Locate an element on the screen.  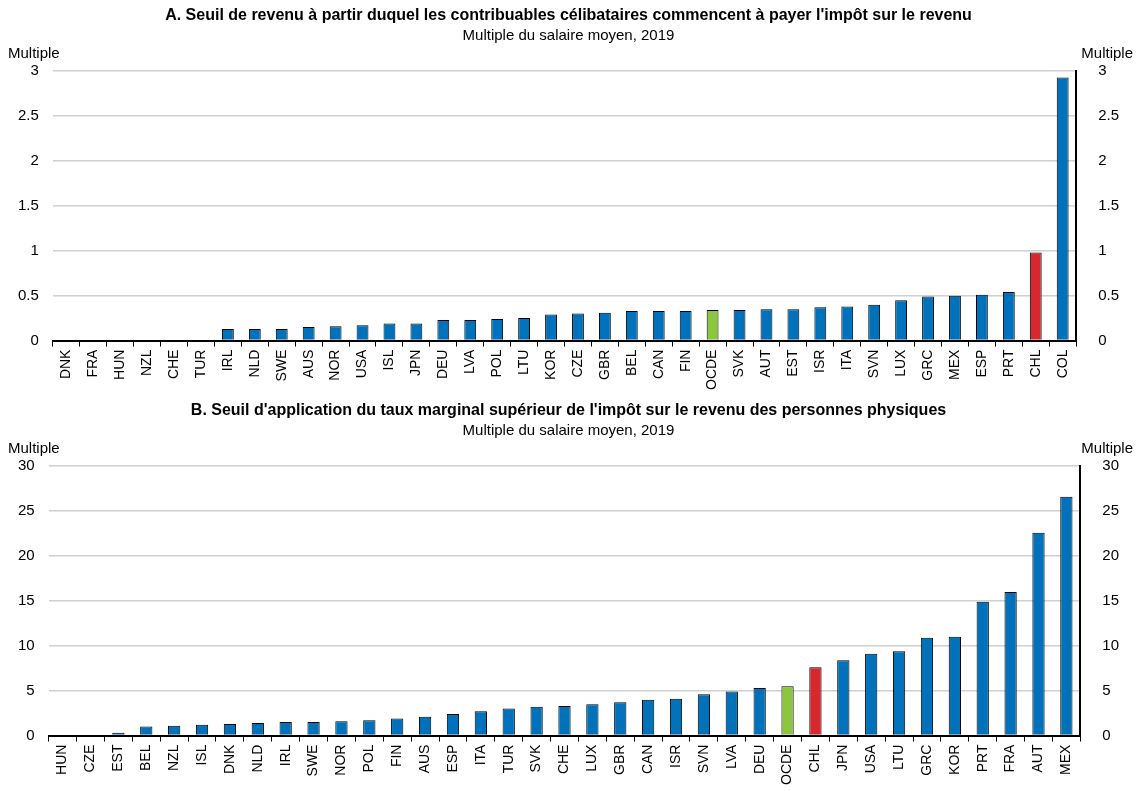
x-tick-label: COL is located at coordinates (1061, 364).